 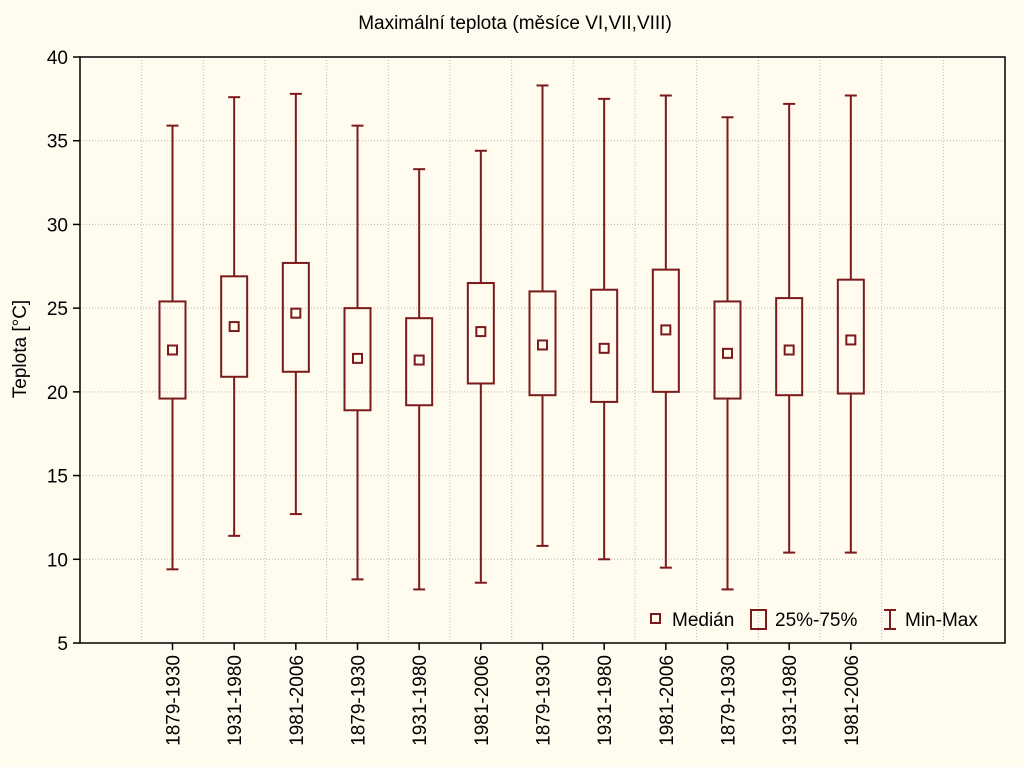 What do you see at coordinates (515, 23) in the screenshot?
I see `chart-title: Maximální teplota (měsíce VI,VII,VIII)` at bounding box center [515, 23].